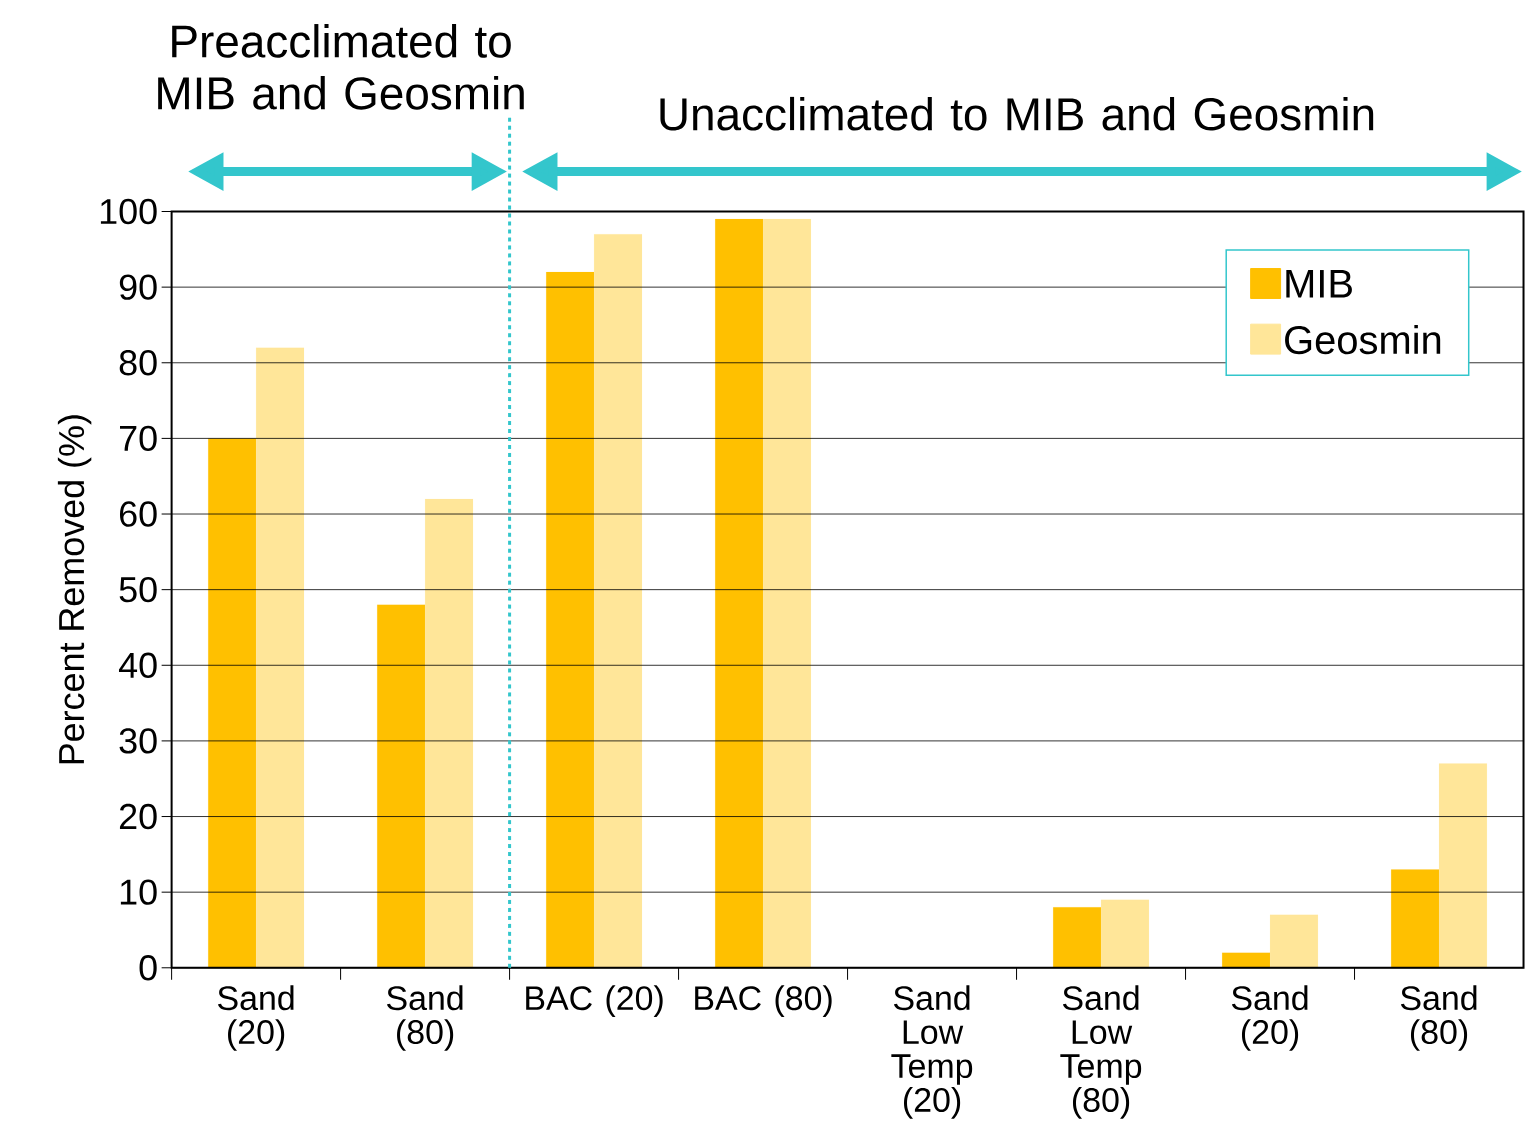 The width and height of the screenshot is (1527, 1122). Describe the element at coordinates (1017, 113) in the screenshot. I see `text: Unacclimated to MIB and Geosmin` at that location.